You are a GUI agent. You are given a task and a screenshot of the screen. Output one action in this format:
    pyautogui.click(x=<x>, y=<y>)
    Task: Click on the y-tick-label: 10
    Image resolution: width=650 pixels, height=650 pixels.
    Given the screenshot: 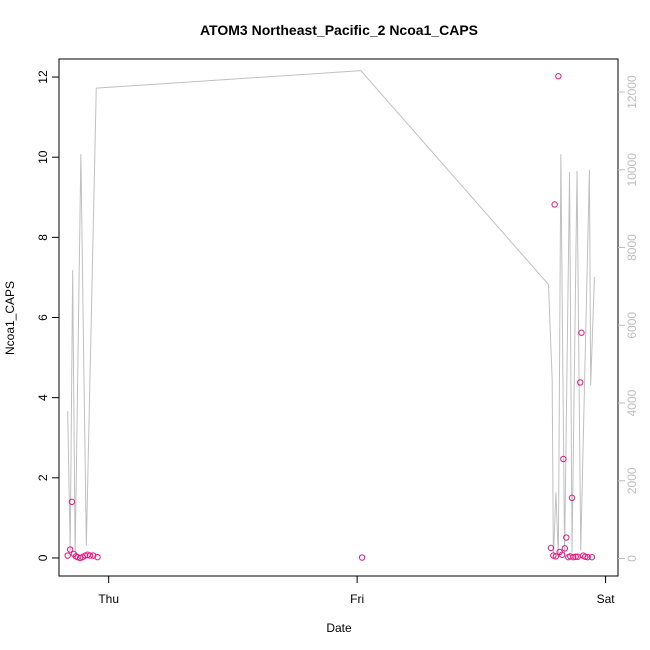 What is the action you would take?
    pyautogui.click(x=43, y=157)
    